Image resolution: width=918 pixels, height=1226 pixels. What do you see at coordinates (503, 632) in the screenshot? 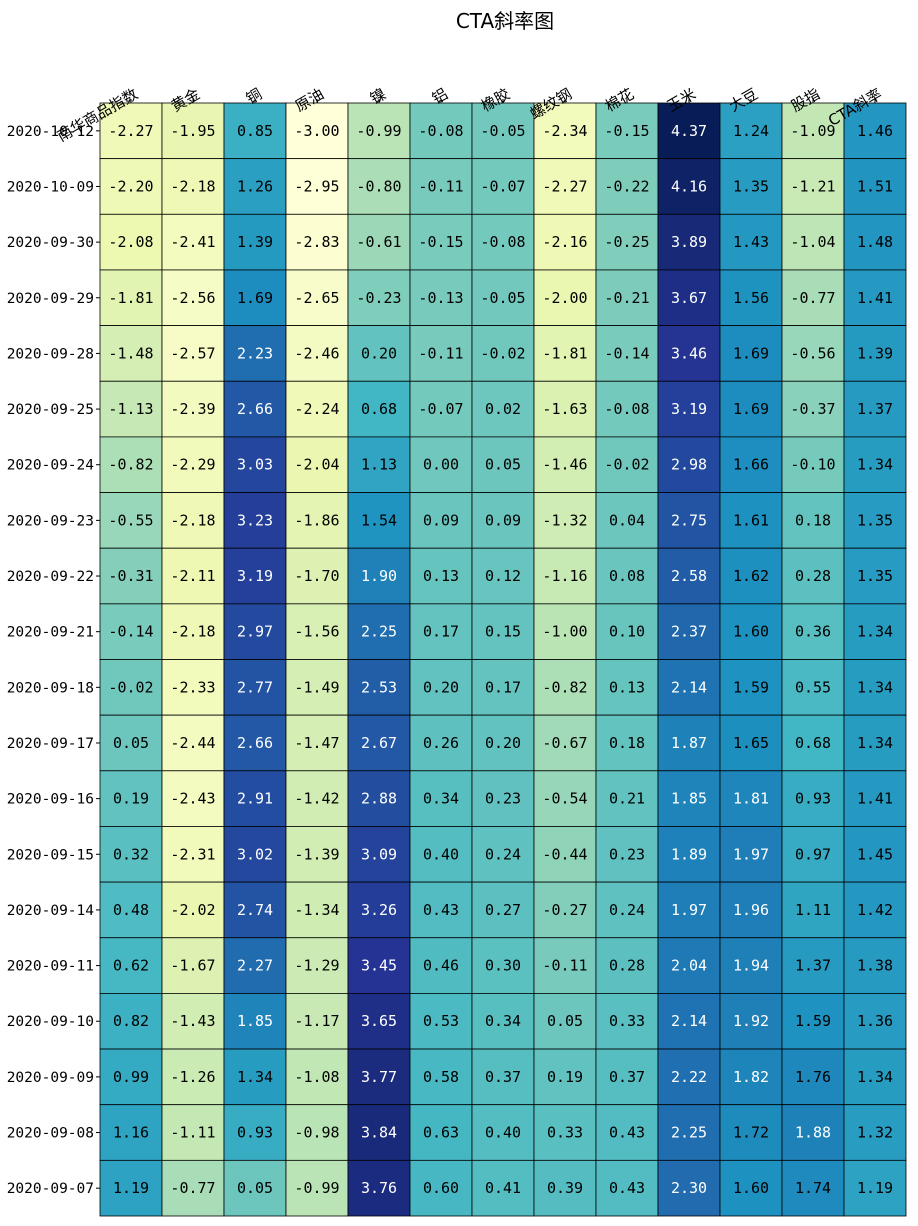
I see `cell-value-label: 0.15` at bounding box center [503, 632].